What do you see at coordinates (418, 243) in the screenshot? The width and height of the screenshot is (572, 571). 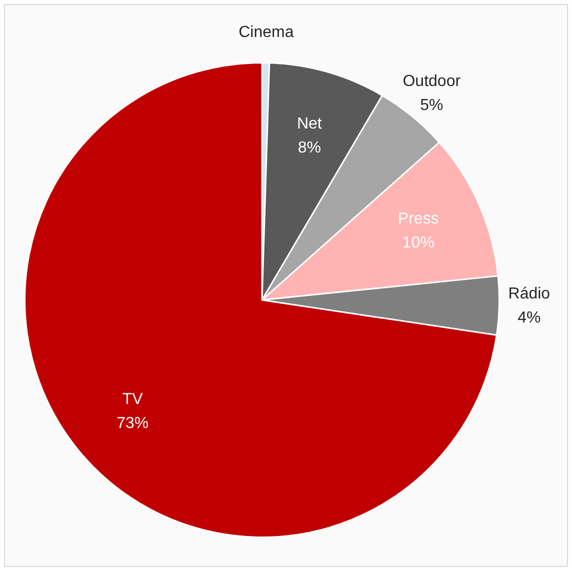 I see `data-label: 10%` at bounding box center [418, 243].